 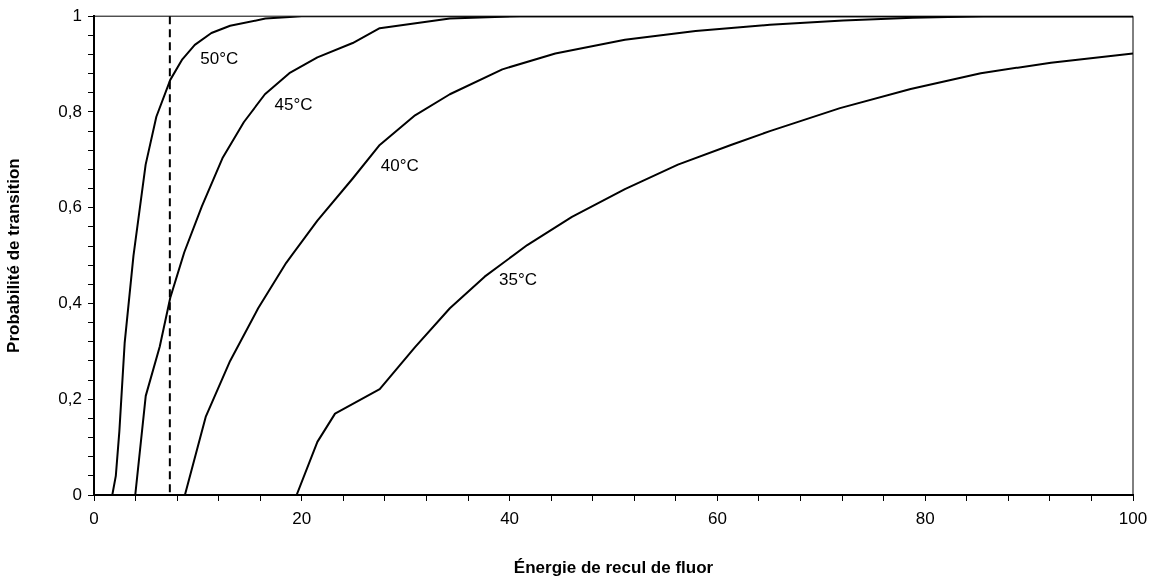 What do you see at coordinates (925, 518) in the screenshot?
I see `x-tick-label: 80` at bounding box center [925, 518].